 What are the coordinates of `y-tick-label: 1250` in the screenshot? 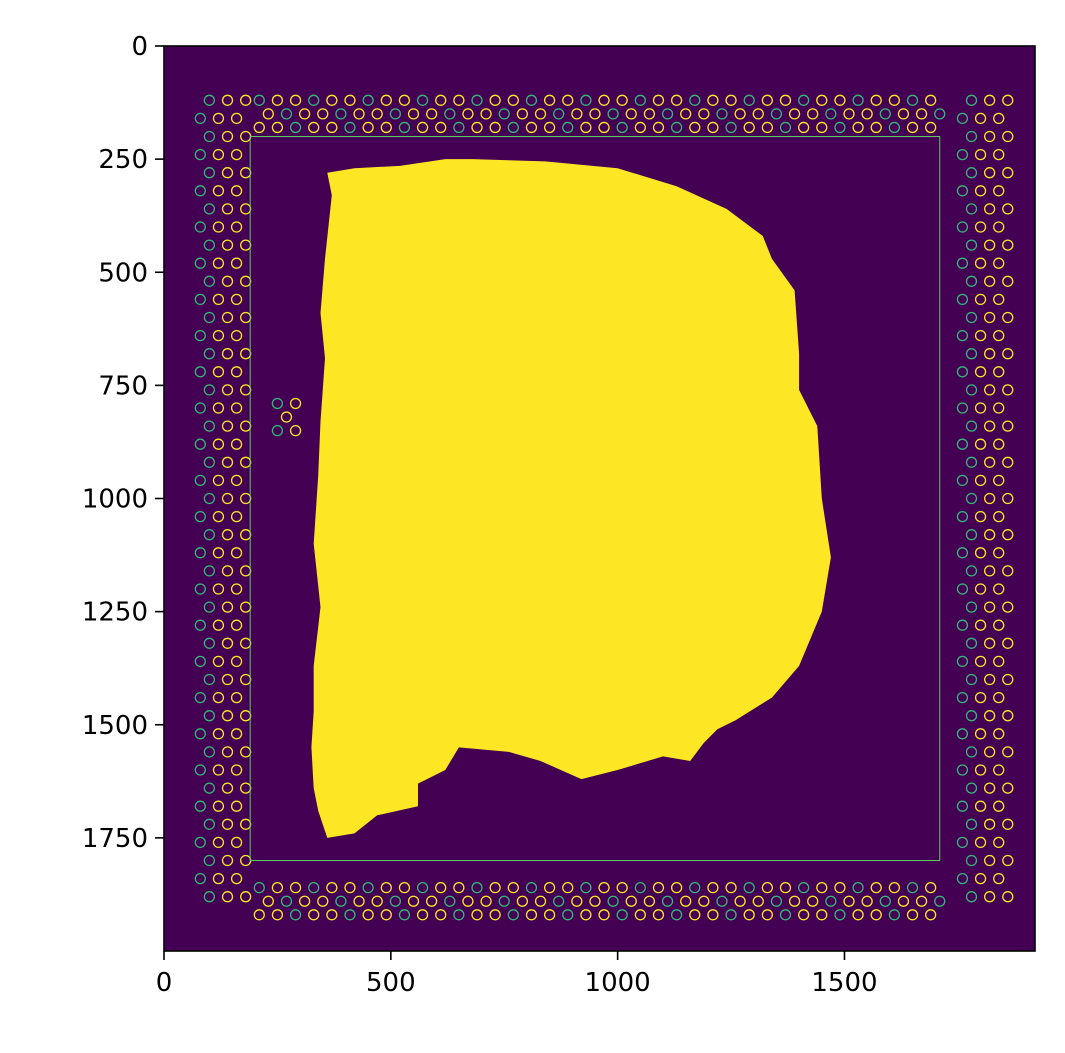 It's located at (115, 613).